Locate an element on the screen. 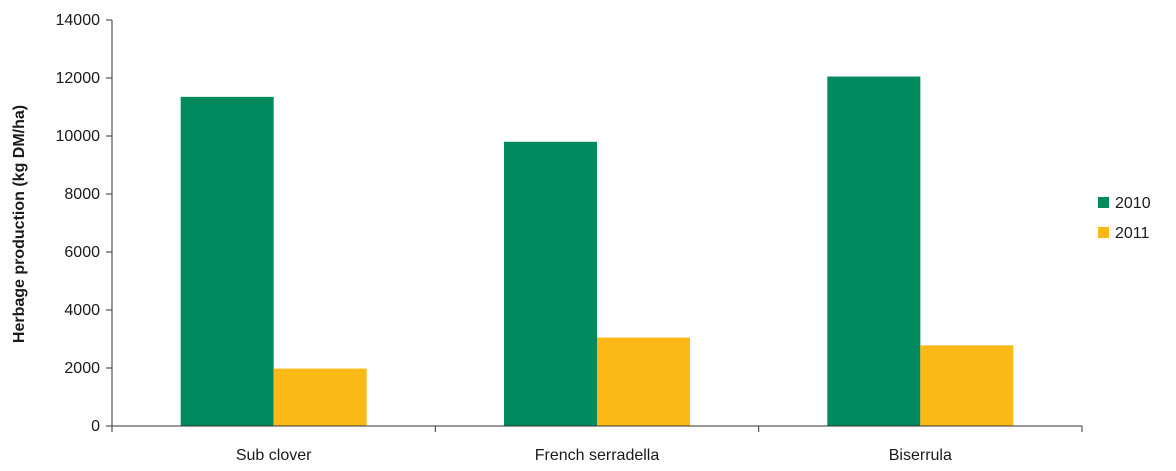 This screenshot has height=471, width=1176. y-tick-label: 14000 is located at coordinates (78, 20).